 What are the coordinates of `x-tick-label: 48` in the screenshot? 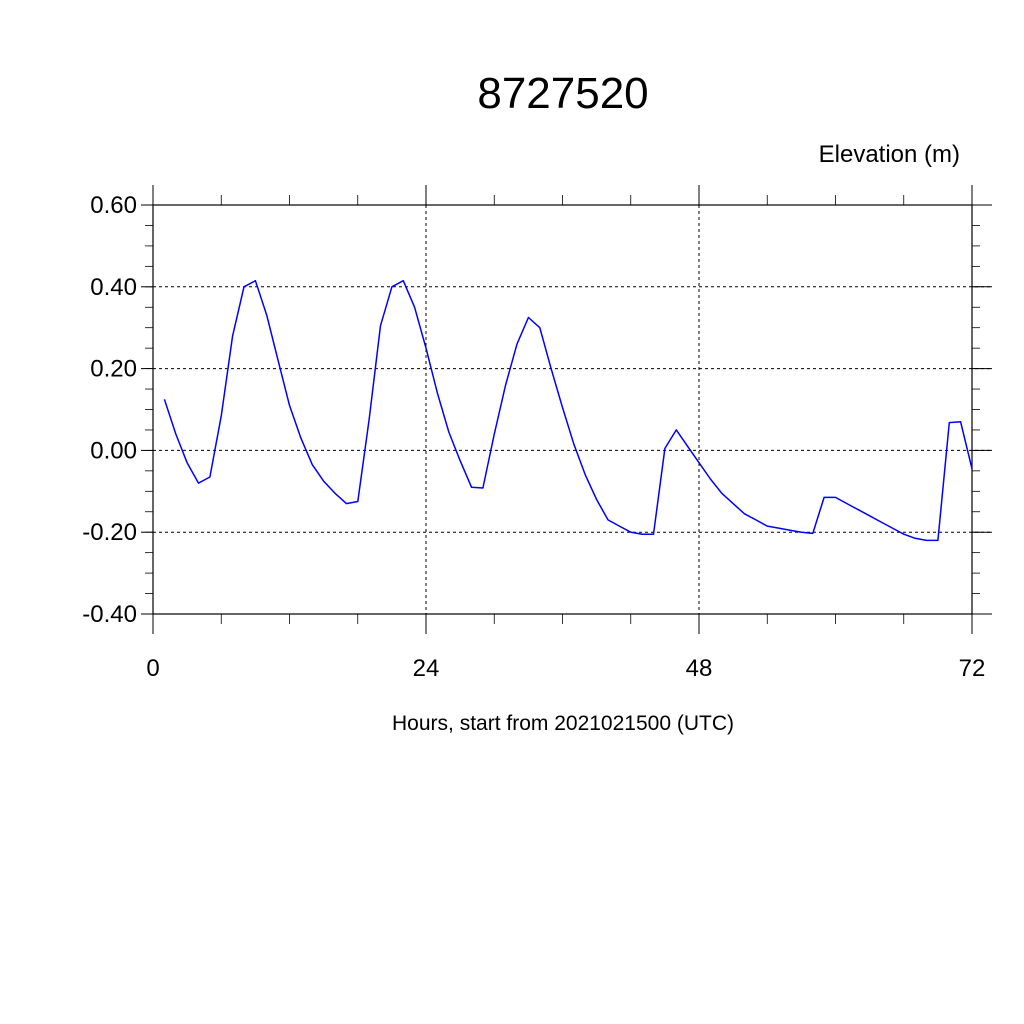 It's located at (699, 668).